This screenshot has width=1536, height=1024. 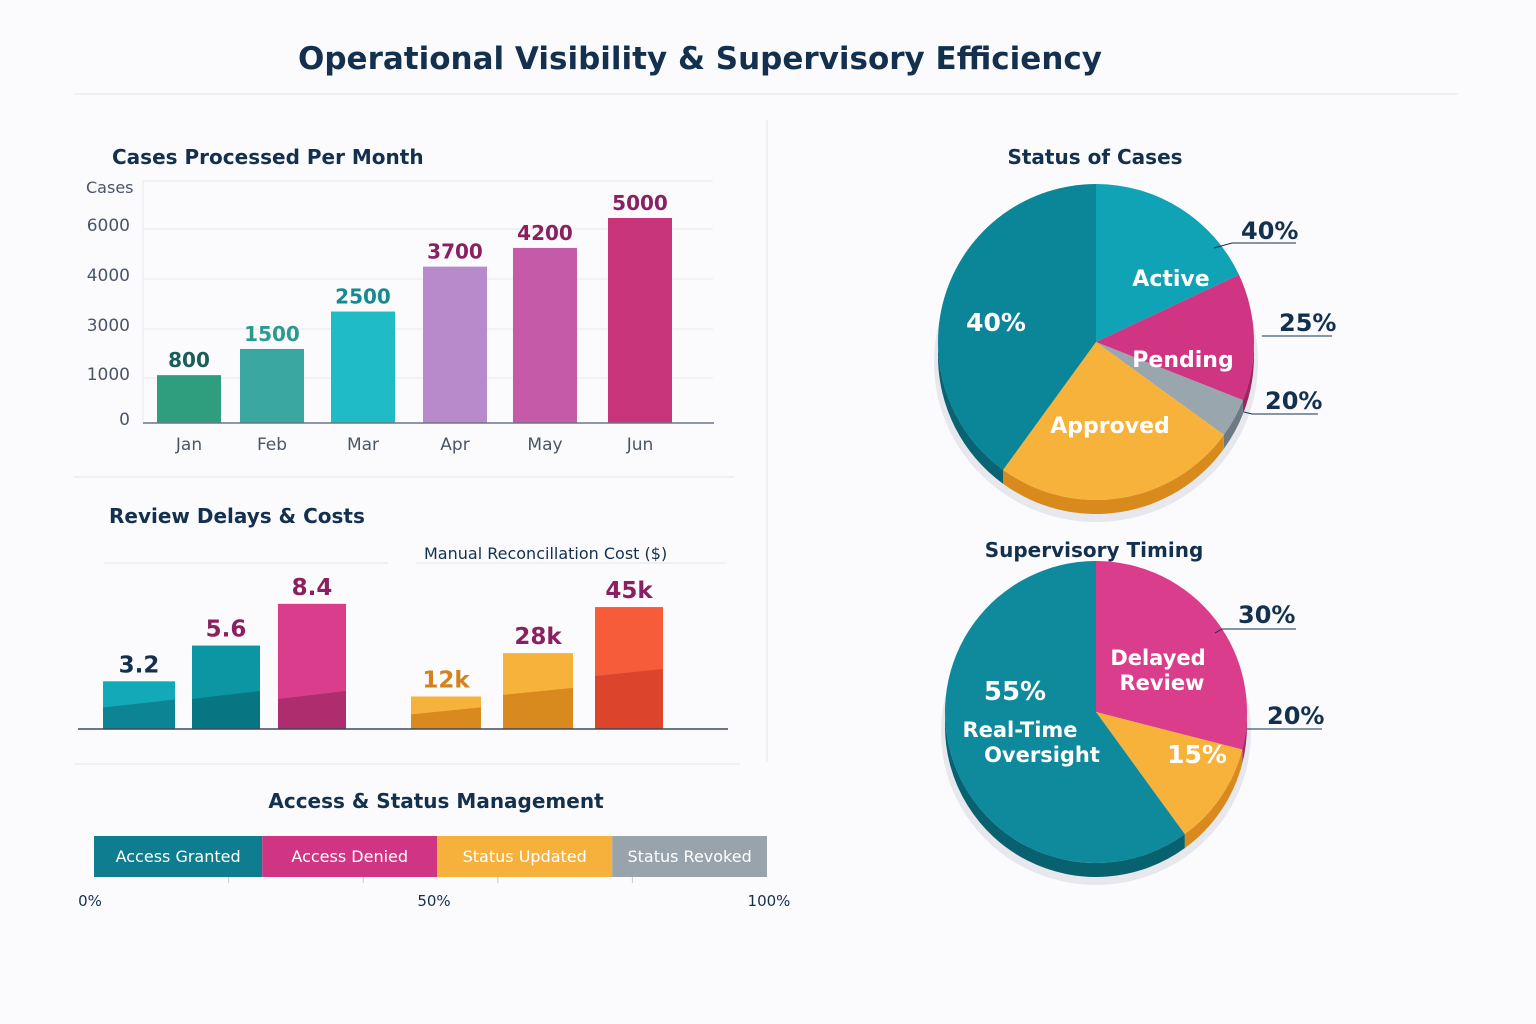 What do you see at coordinates (1162, 683) in the screenshot?
I see `slice-label: Review` at bounding box center [1162, 683].